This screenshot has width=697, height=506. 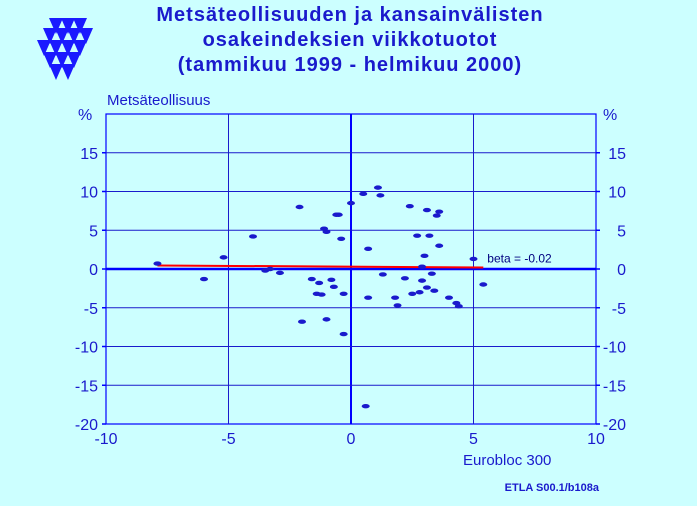 What do you see at coordinates (159, 100) in the screenshot?
I see `y-axis-title: Metsäteollisuus` at bounding box center [159, 100].